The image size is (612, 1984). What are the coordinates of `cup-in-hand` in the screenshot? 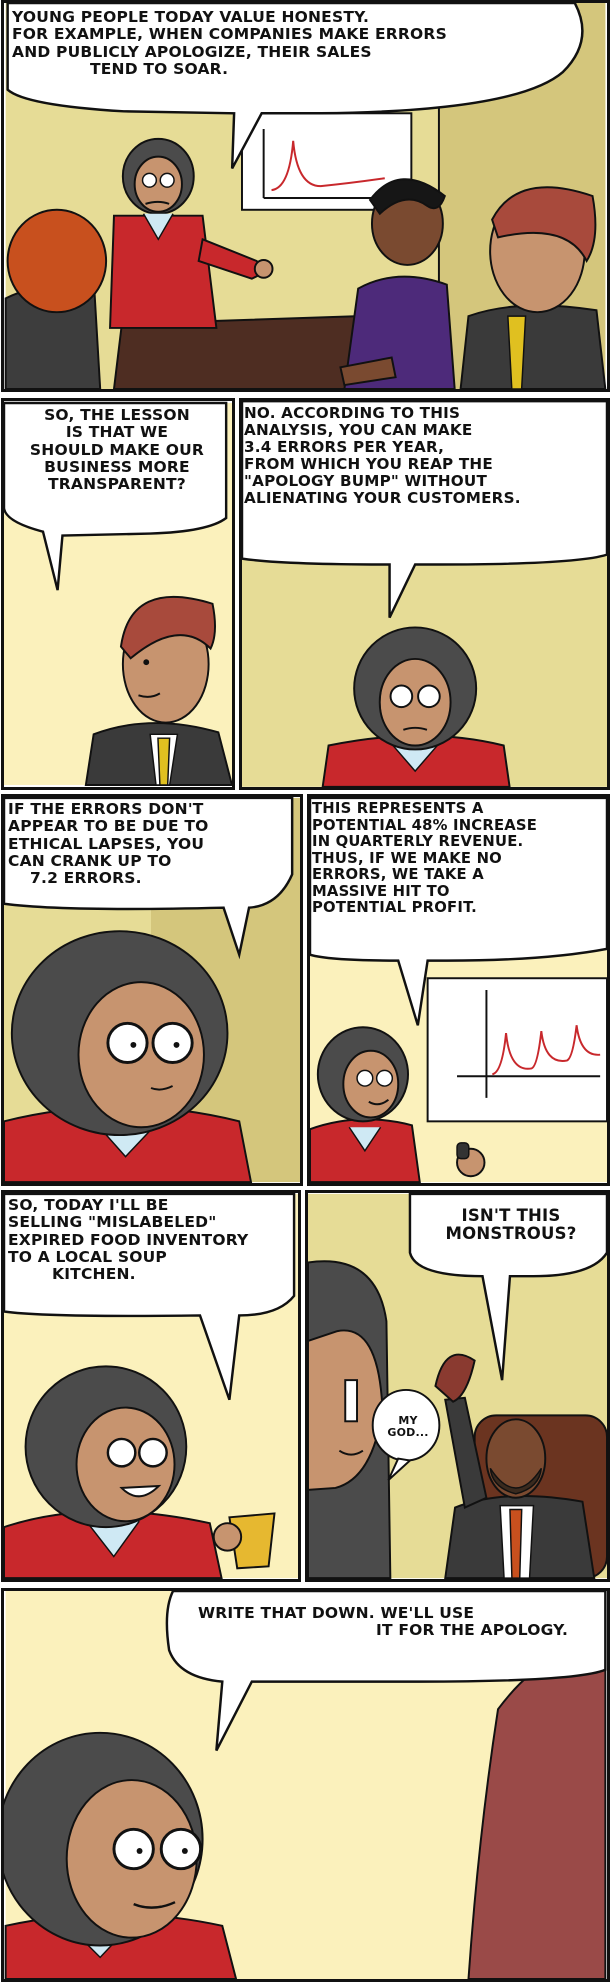 It's located at (244, 1541).